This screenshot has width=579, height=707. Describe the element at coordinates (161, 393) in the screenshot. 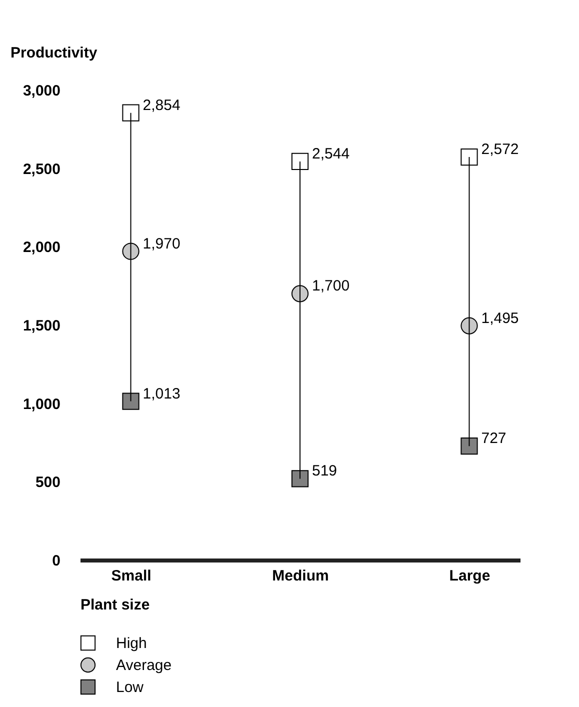

I see `data-label: 1,013` at that location.